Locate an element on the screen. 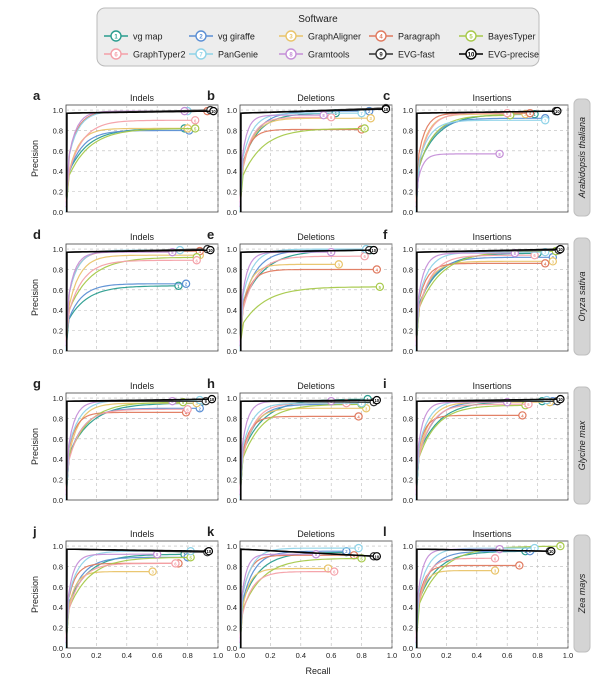  y-tick-label: 0.6 is located at coordinates (232, 439).